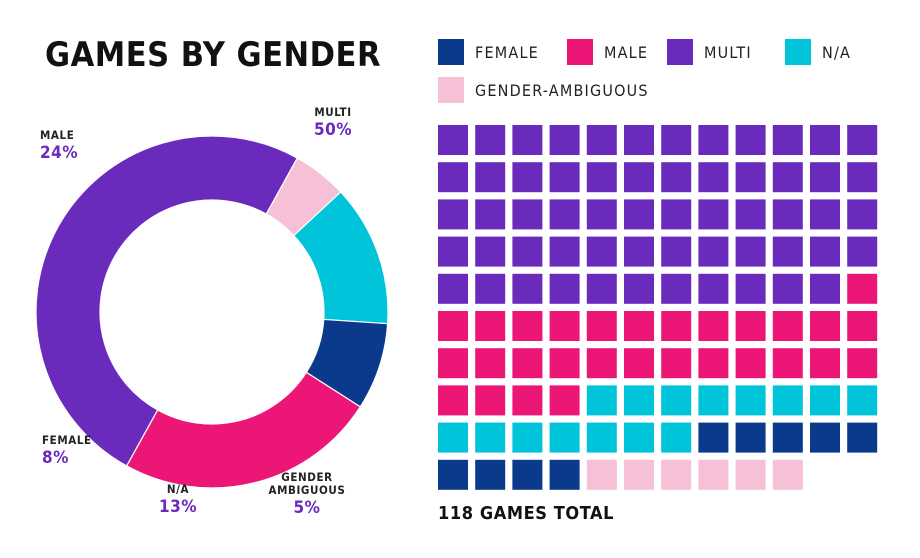 Image resolution: width=920 pixels, height=558 pixels. I want to click on donut-label-value-female: 8%, so click(55, 458).